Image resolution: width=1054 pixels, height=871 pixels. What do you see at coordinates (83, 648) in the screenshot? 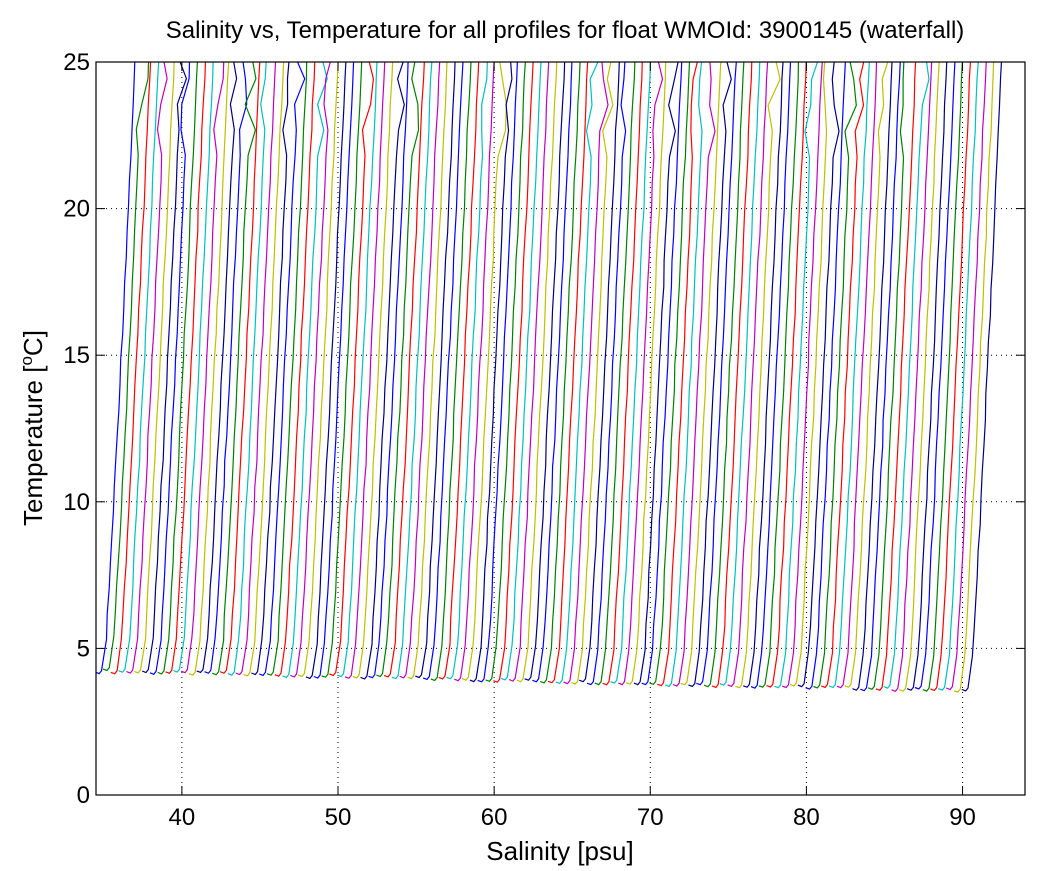
I see `y-tick-label: 5` at bounding box center [83, 648].